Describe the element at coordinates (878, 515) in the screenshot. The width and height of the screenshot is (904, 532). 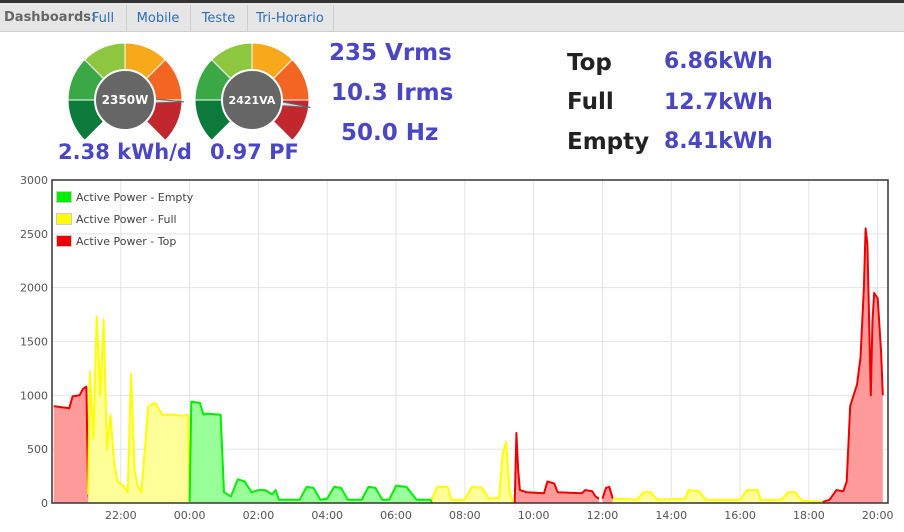
I see `x-tick-label: 20:00` at that location.